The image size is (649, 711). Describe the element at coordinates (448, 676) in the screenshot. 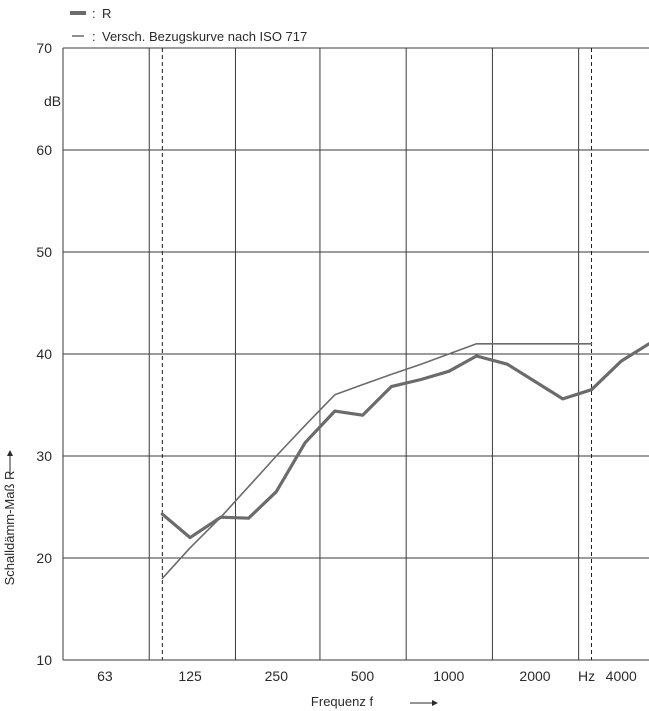

I see `x-tick-label-1000: 1000` at that location.